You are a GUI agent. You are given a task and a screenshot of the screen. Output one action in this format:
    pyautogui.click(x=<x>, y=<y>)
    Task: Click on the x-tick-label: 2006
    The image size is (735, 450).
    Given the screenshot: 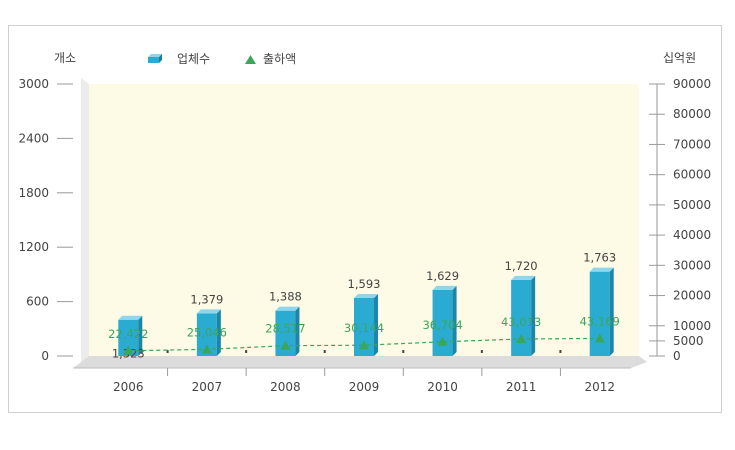 What is the action you would take?
    pyautogui.click(x=128, y=387)
    